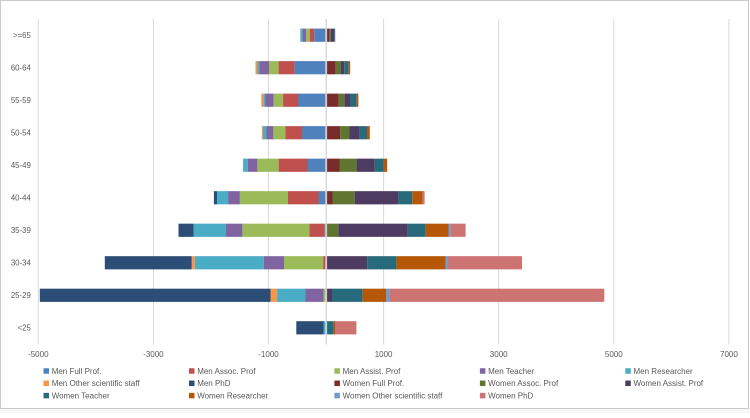 Image resolution: width=750 pixels, height=418 pixels. Describe the element at coordinates (729, 354) in the screenshot. I see `svg-text: 7000` at that location.